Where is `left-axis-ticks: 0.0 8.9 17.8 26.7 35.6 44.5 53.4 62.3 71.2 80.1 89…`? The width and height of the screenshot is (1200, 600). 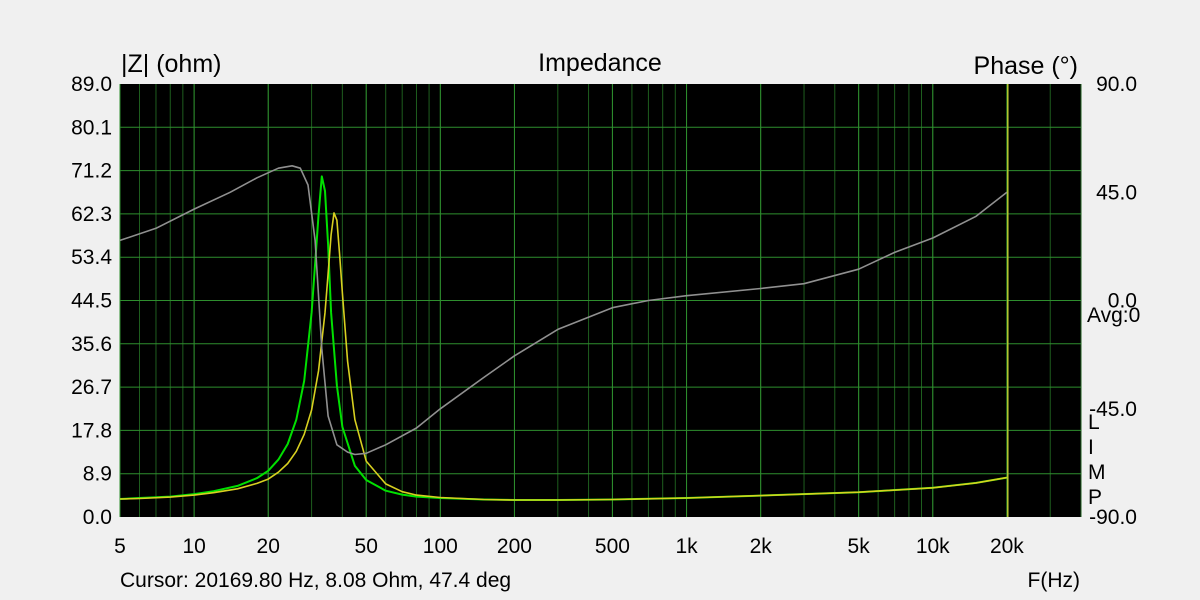
left-axis-ticks: 0.0 8.9 17.8 26.7 35.6 44.5 53.4 62.3 71.2 80.1 89… is located at coordinates (91, 301).